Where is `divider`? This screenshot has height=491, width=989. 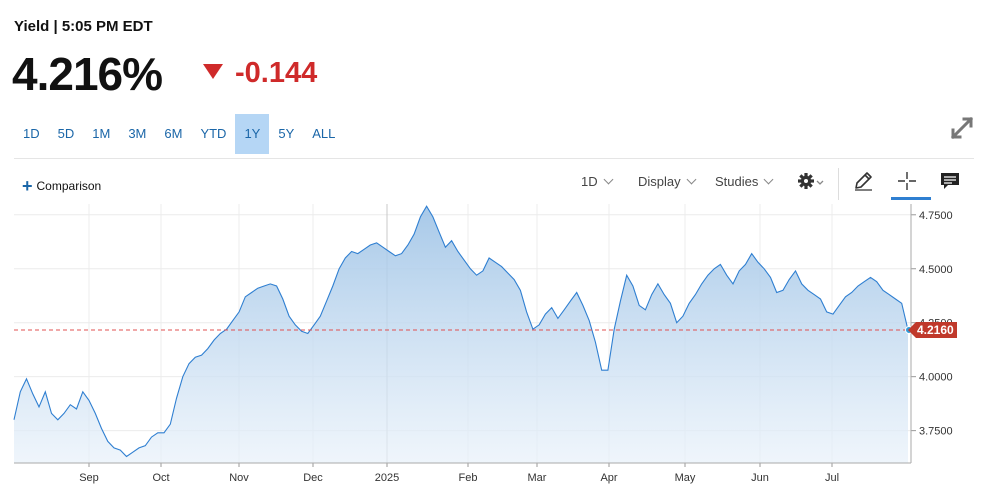
divider is located at coordinates (494, 158).